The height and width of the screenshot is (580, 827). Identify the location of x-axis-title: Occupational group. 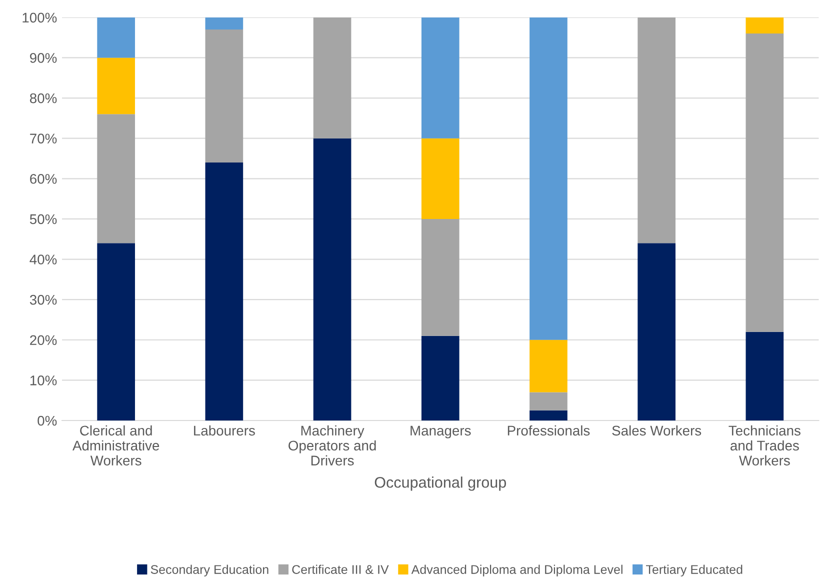
(440, 483).